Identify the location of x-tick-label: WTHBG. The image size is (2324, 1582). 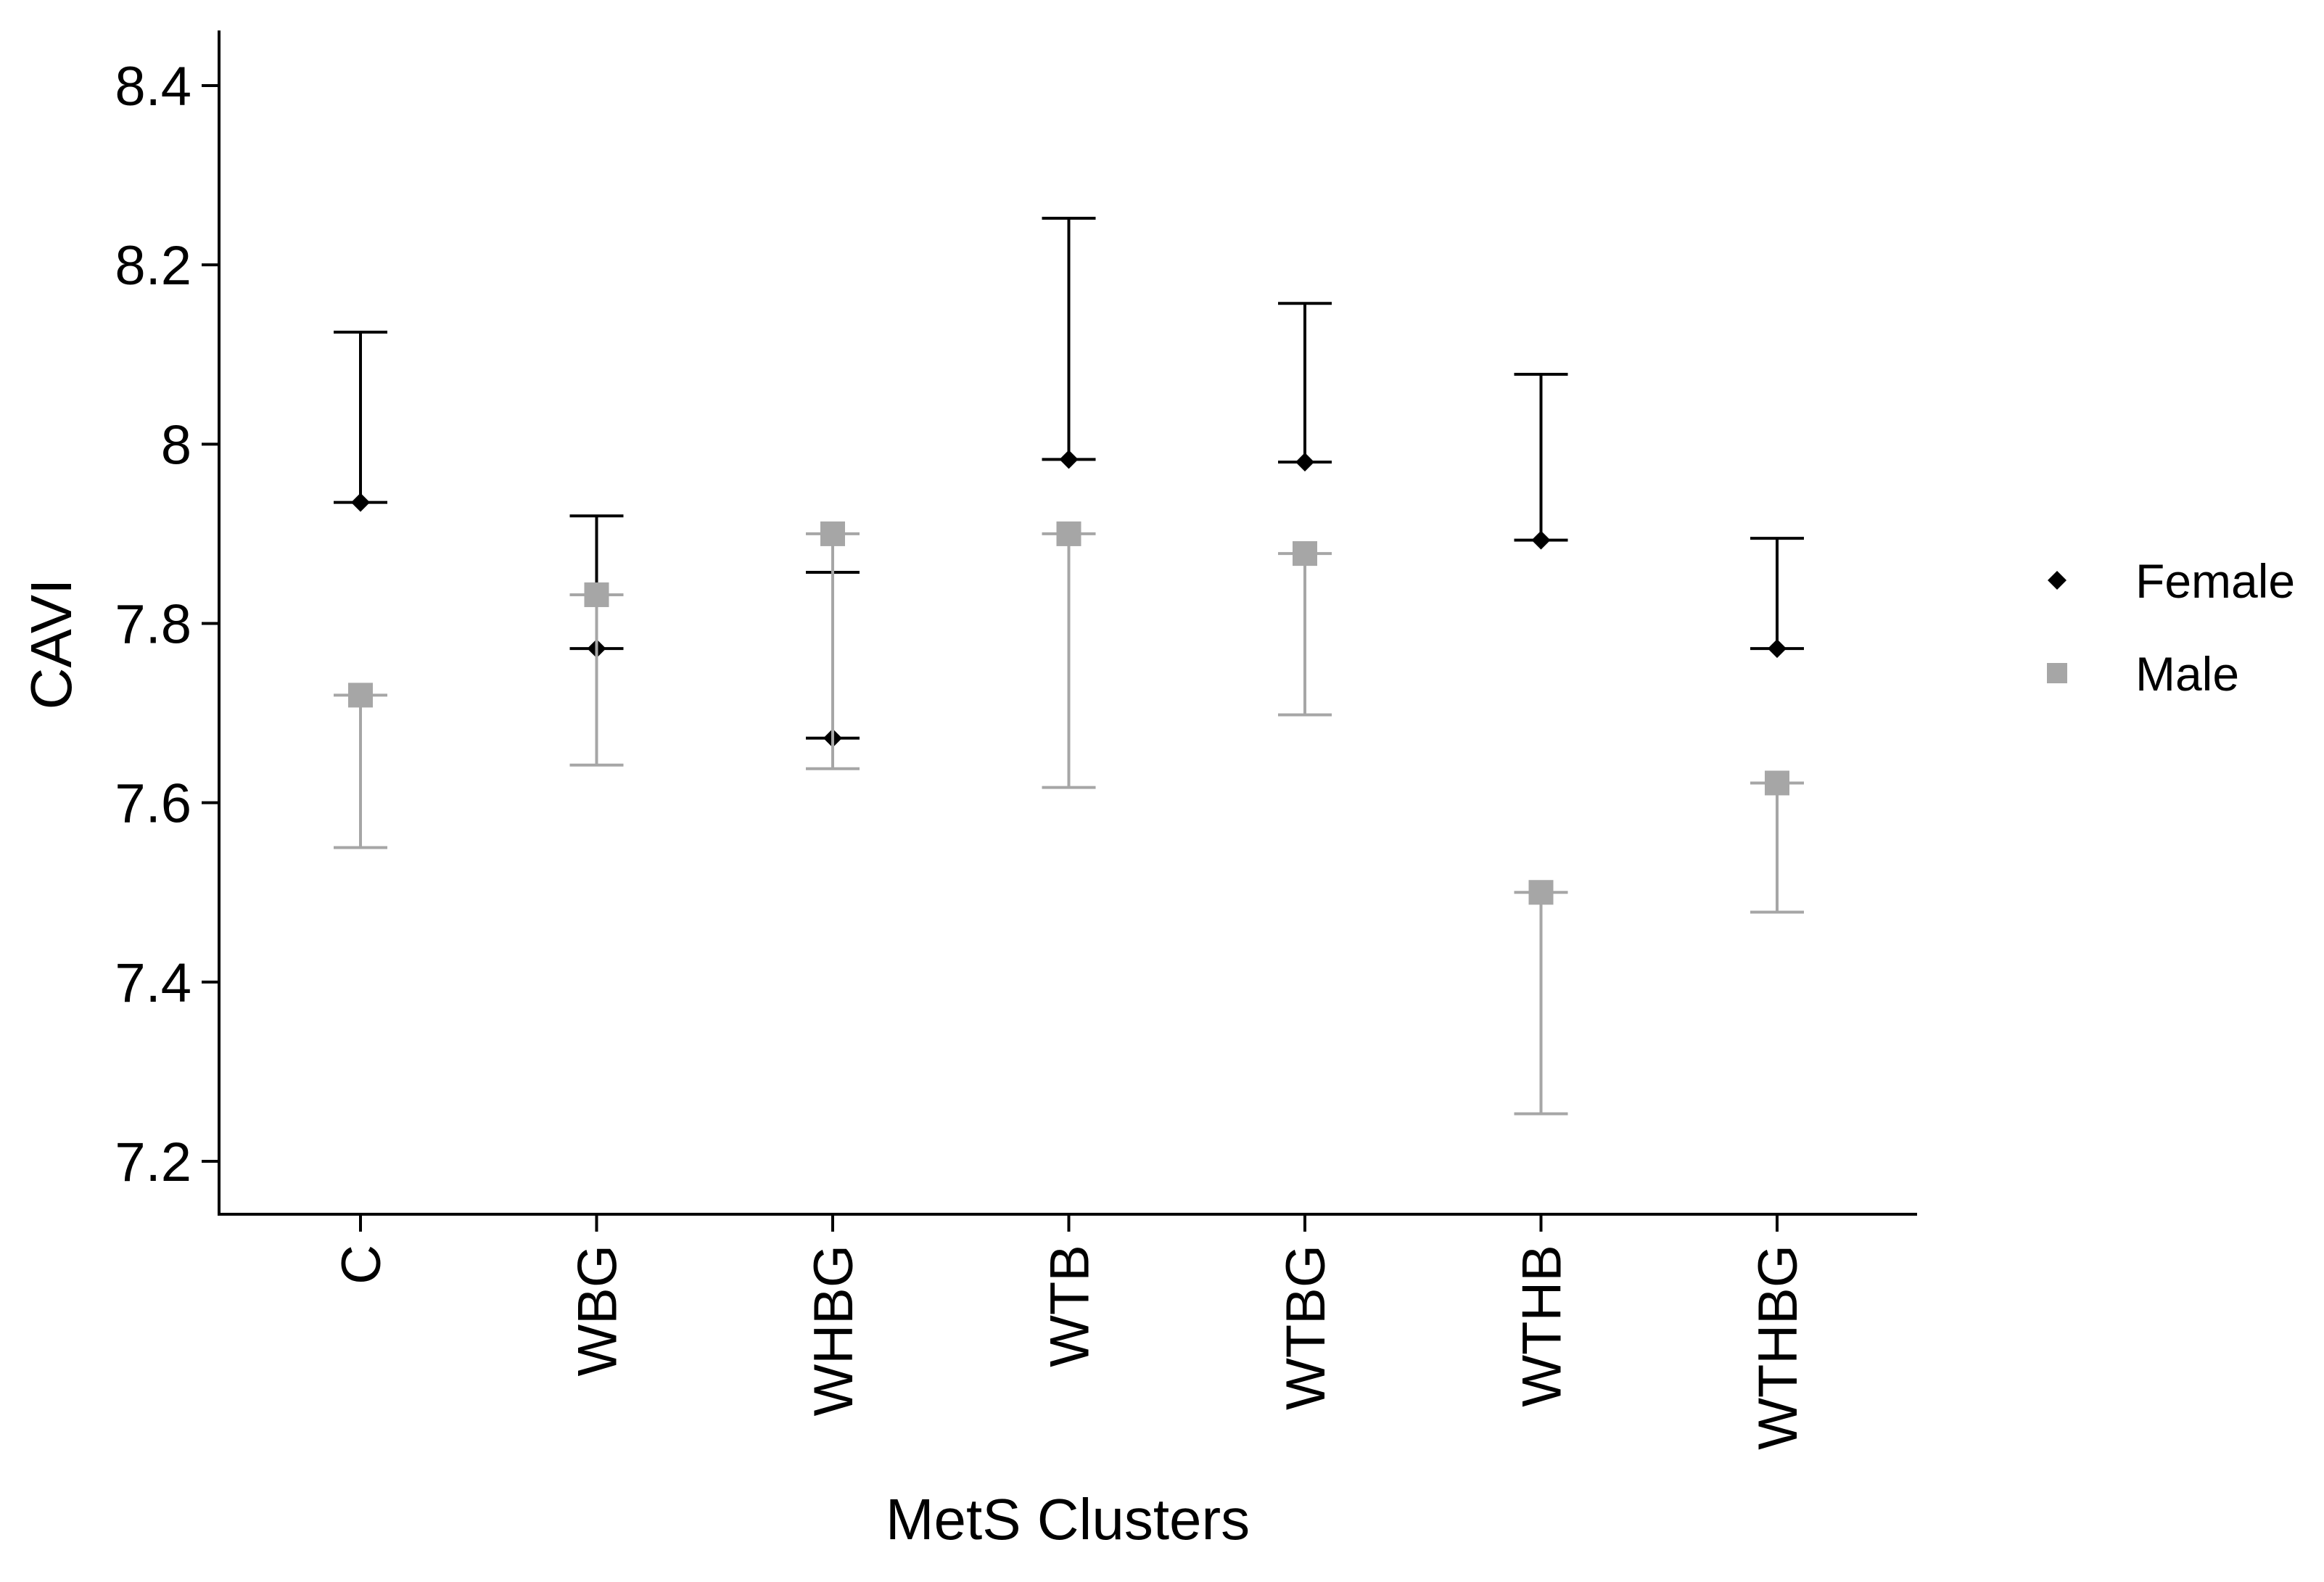
(1778, 1347).